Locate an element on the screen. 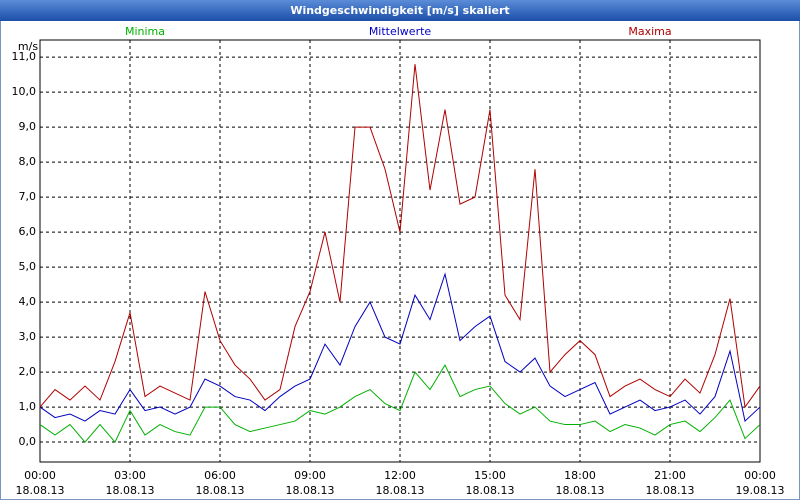  y-tick-label: 10,0 is located at coordinates (24, 91).